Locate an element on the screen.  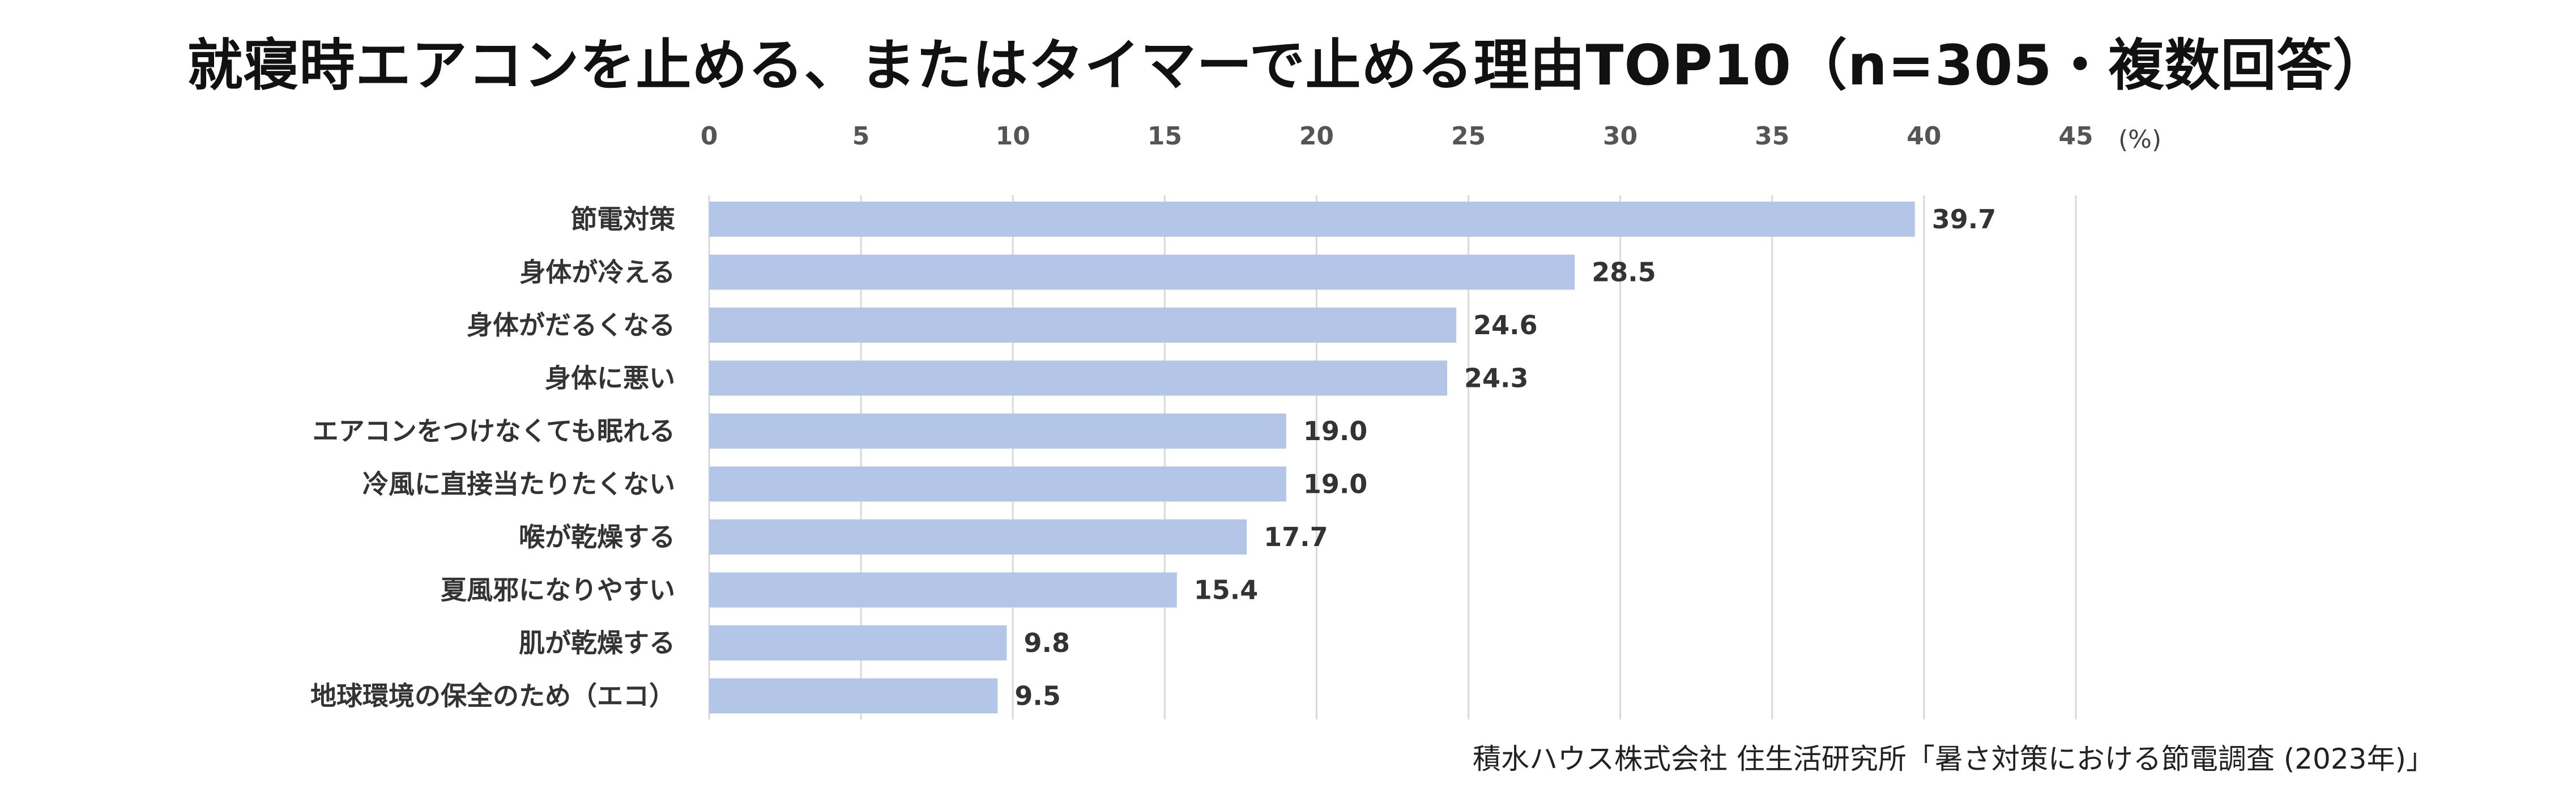
x-tick-label: 45 is located at coordinates (2075, 136).